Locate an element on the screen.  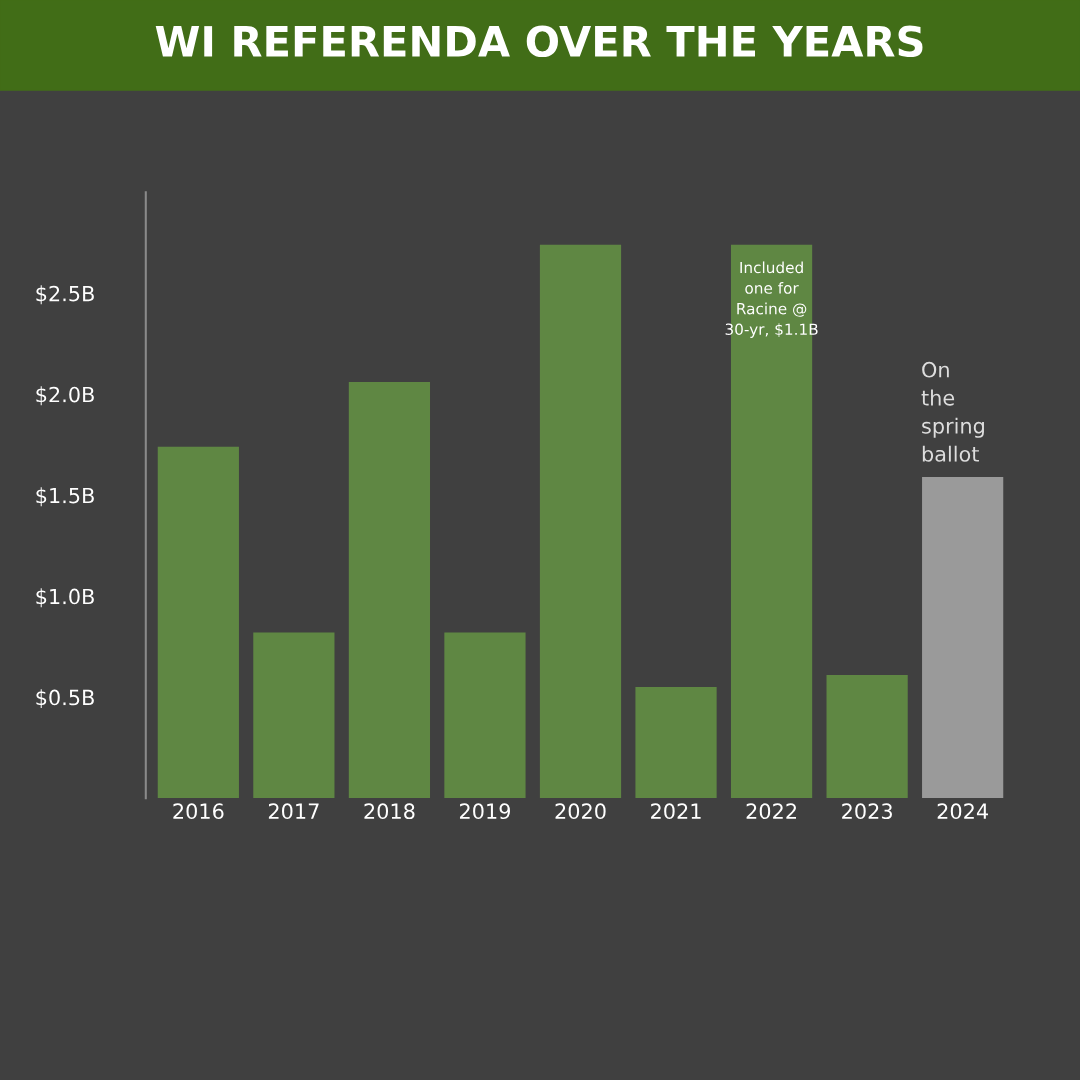
x-tick-label: 2017 is located at coordinates (293, 811).